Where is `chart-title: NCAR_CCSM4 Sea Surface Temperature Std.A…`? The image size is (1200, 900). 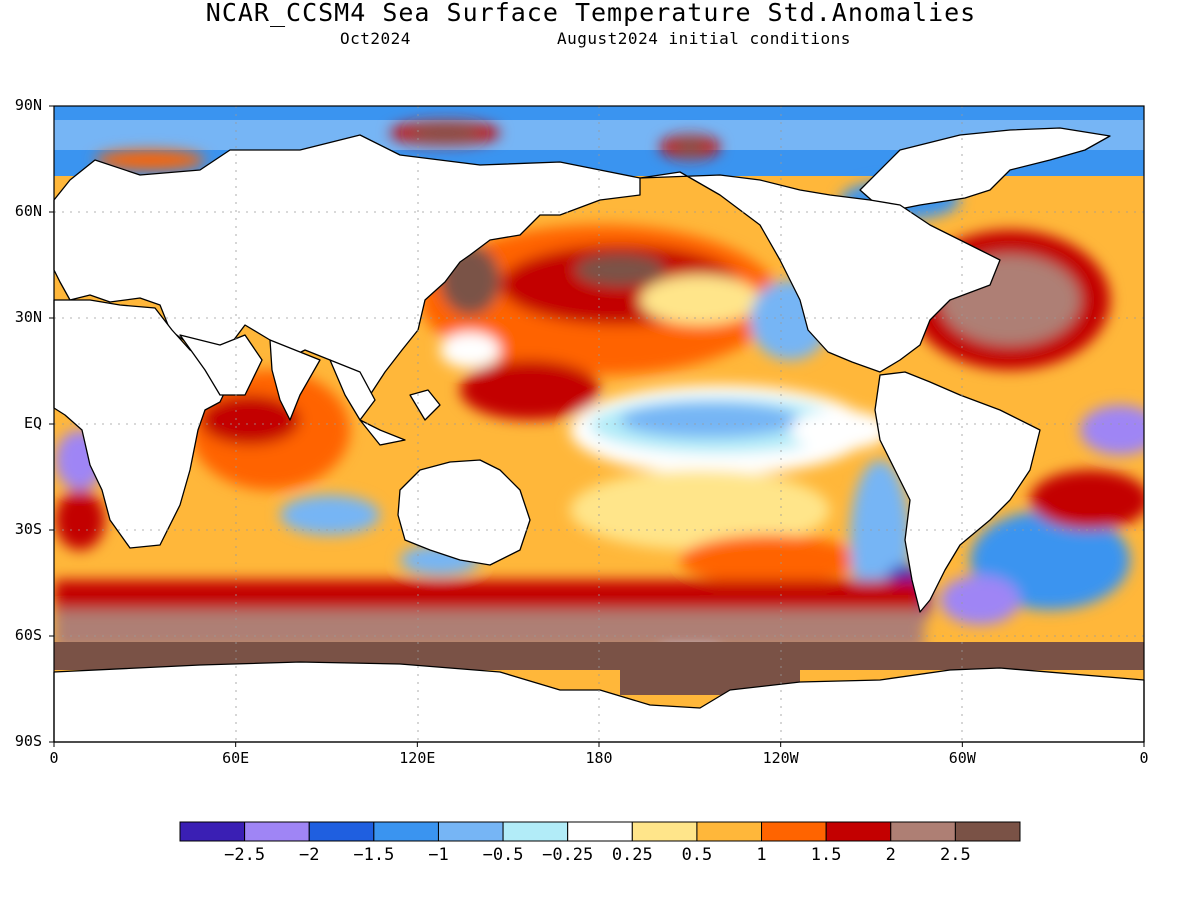 chart-title: NCAR_CCSM4 Sea Surface Temperature Std.A… is located at coordinates (591, 13).